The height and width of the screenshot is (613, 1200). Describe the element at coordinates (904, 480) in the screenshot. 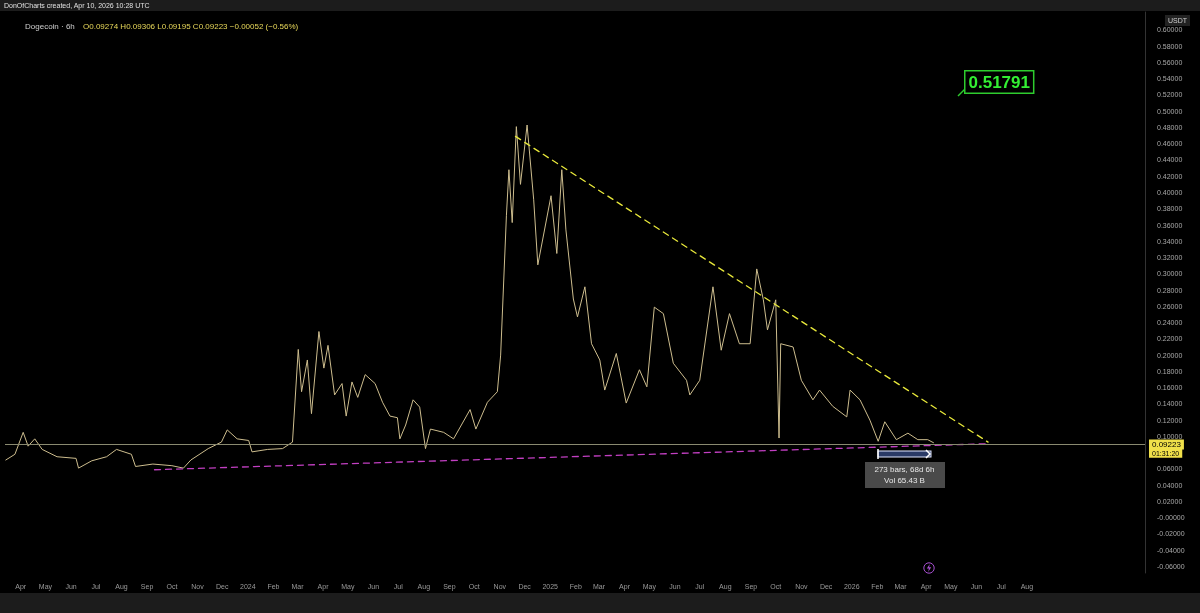

I see `annotation: Vol 65.43 B` at that location.